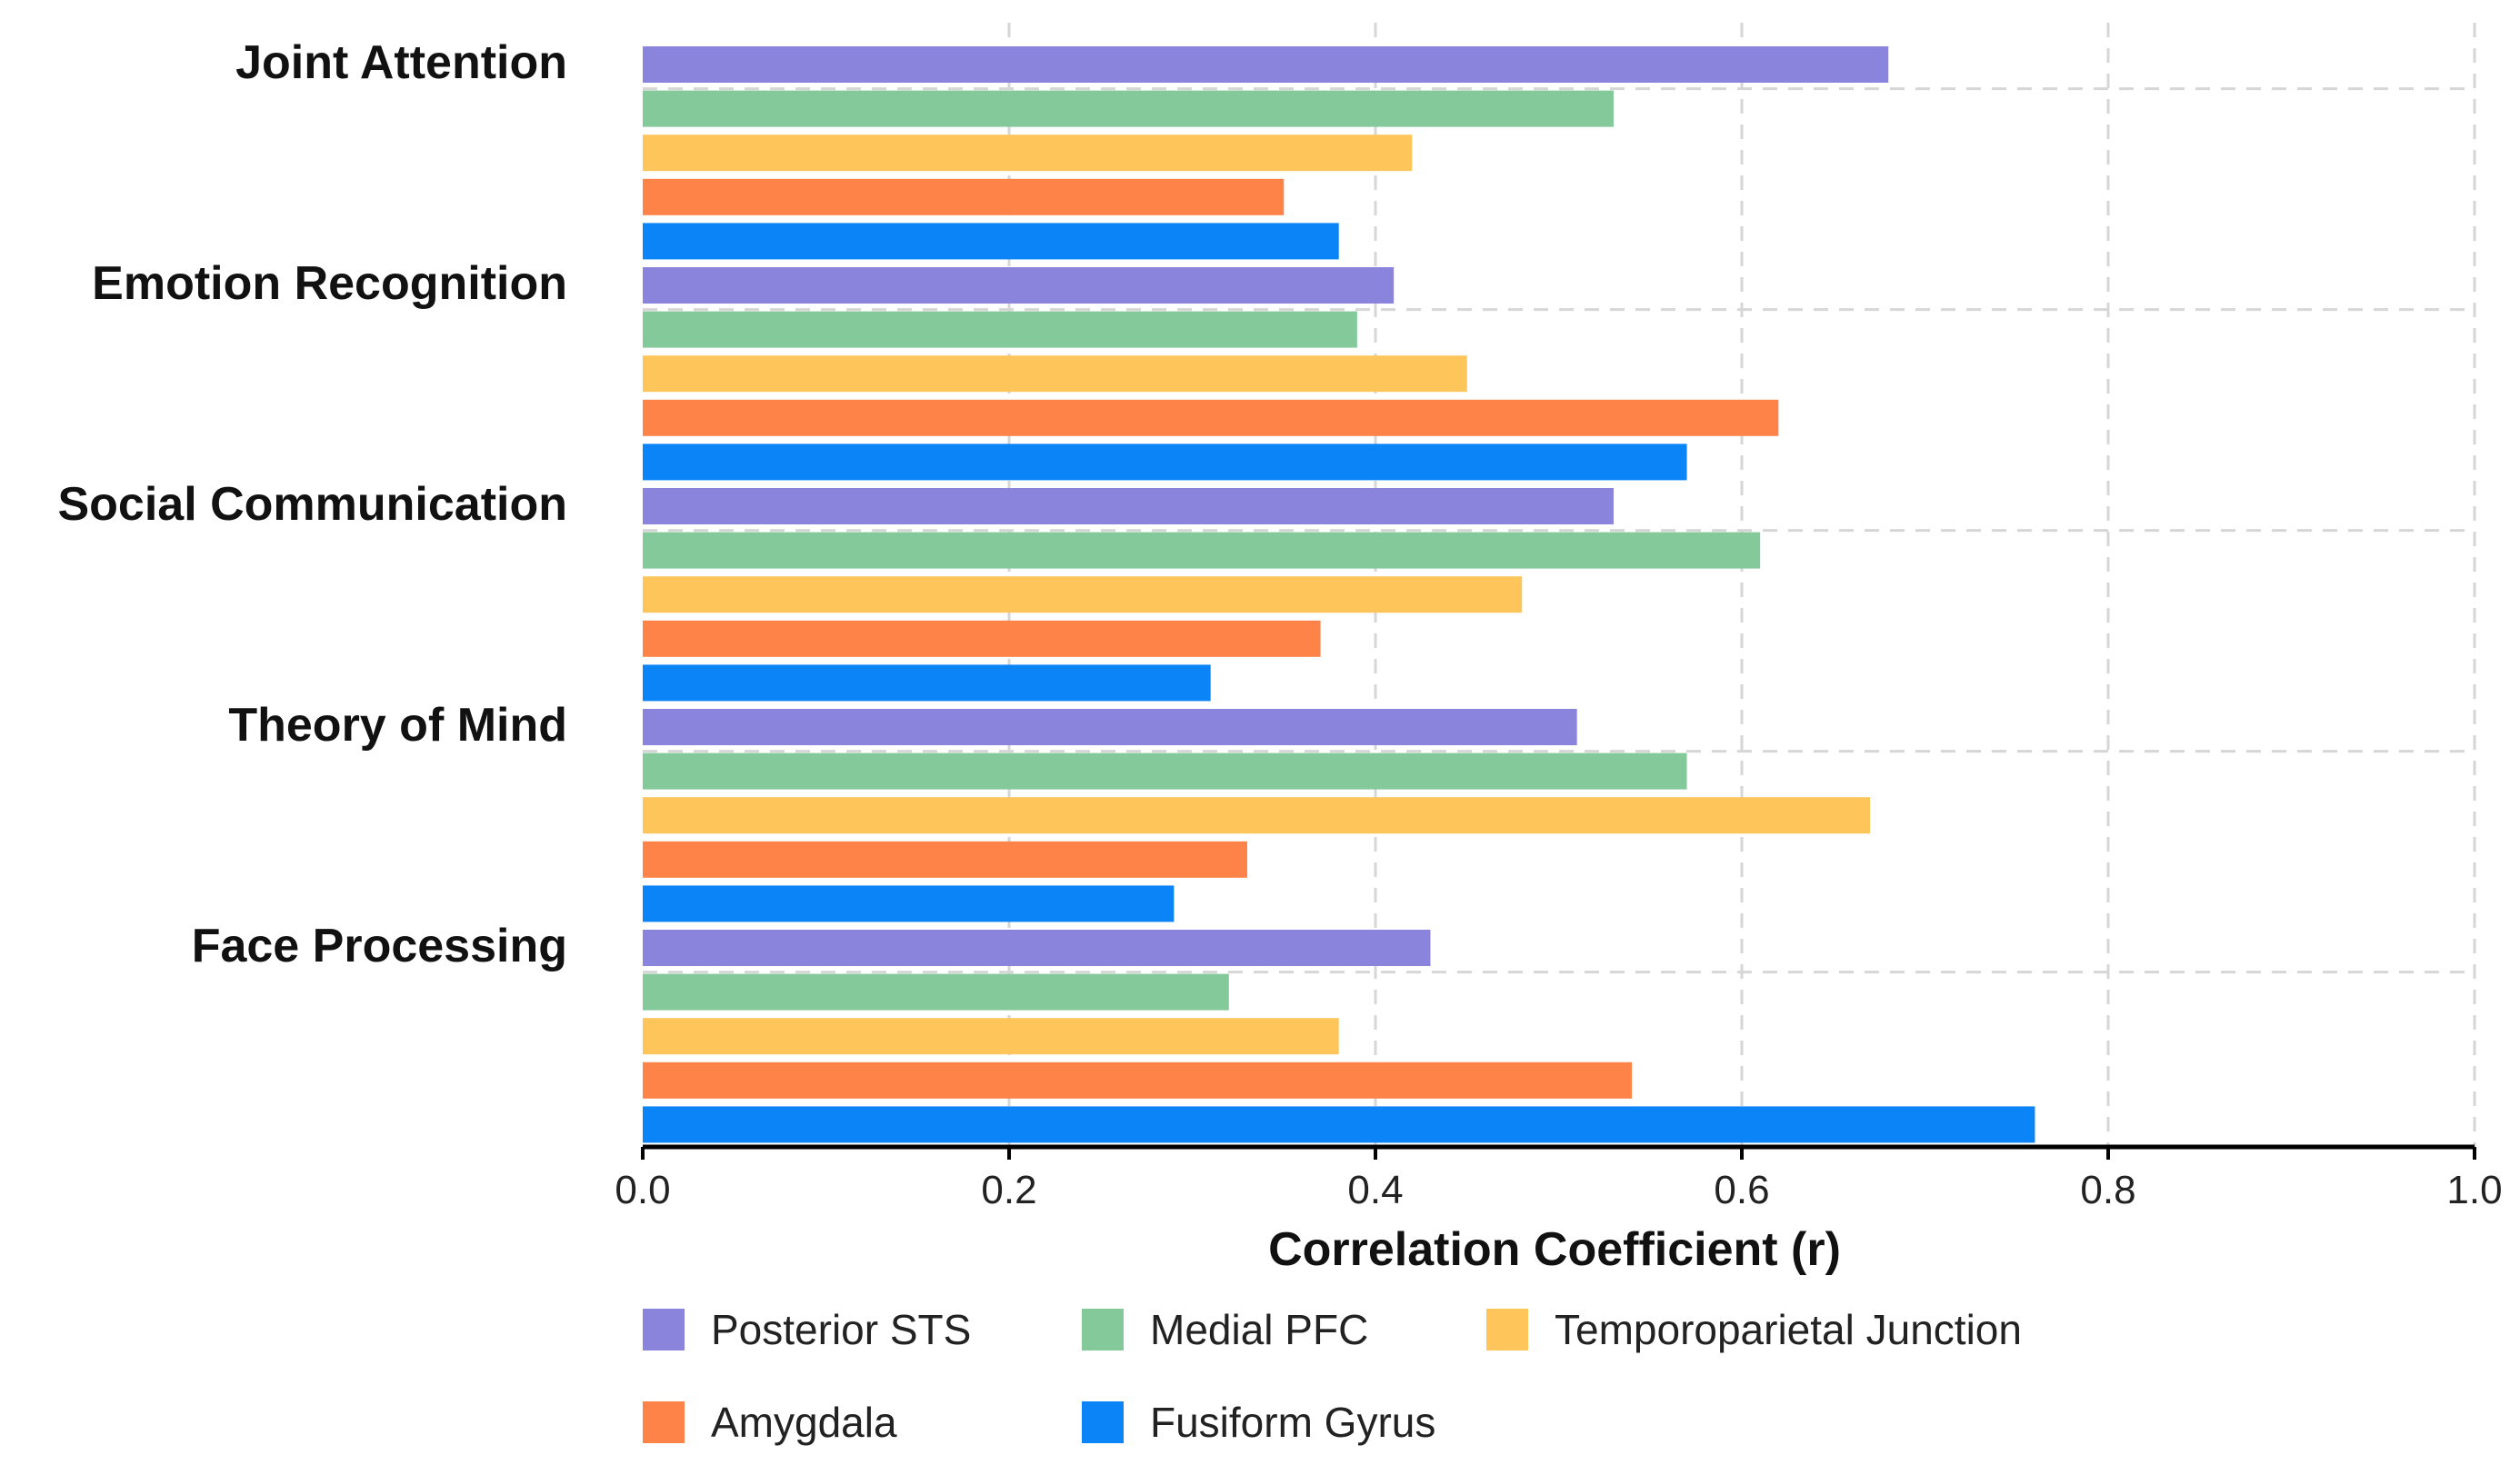  What do you see at coordinates (1165, 771) in the screenshot?
I see `bar-medial-pfc-theory-of-mind` at bounding box center [1165, 771].